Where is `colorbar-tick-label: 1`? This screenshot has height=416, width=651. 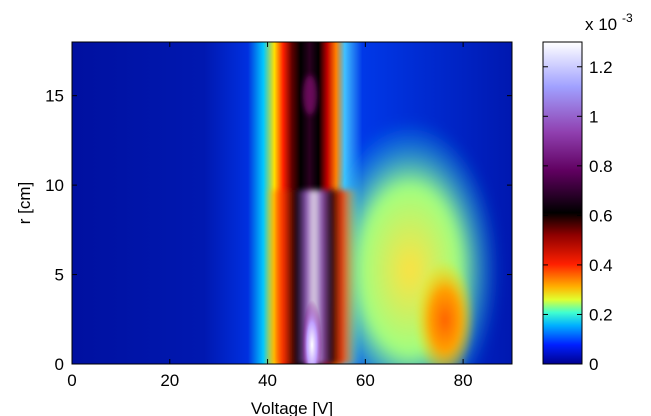 colorbar-tick-label: 1 is located at coordinates (593, 116).